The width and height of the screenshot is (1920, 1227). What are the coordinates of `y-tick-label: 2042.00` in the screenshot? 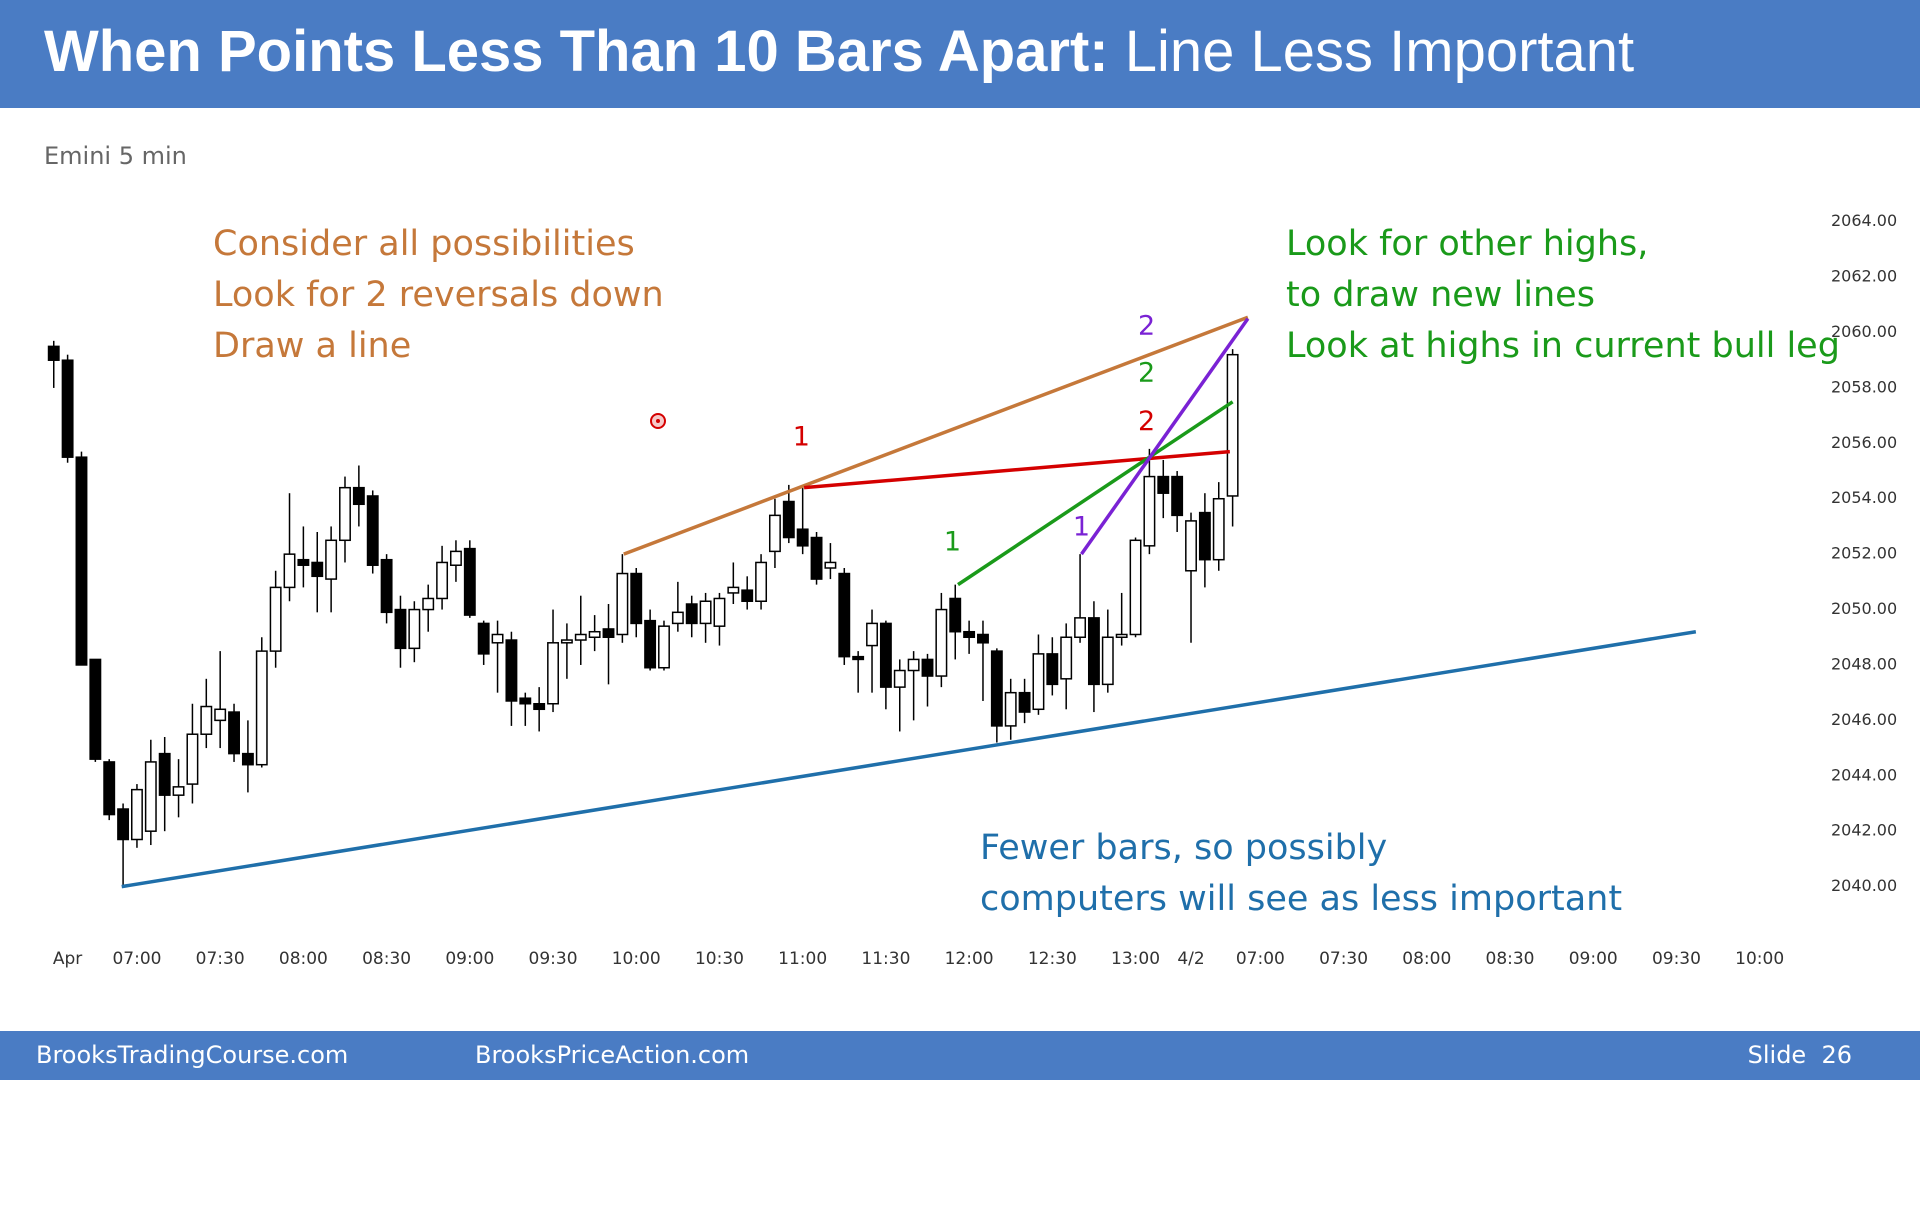 It's located at (1864, 830).